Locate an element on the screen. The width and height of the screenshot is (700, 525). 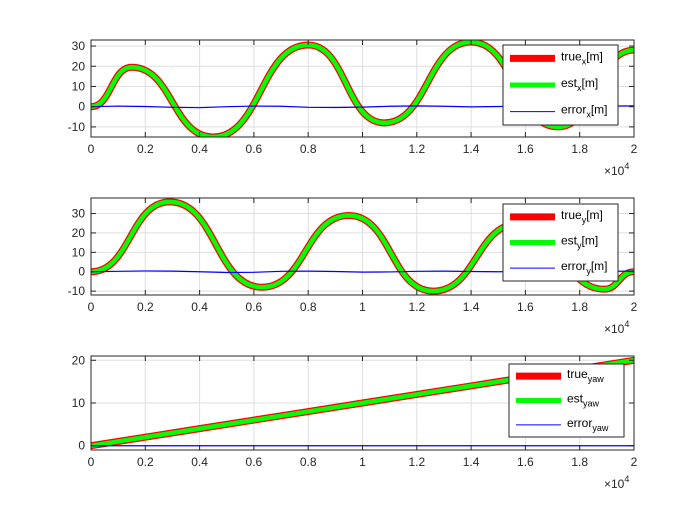
legend-label-est: estyaw is located at coordinates (583, 400).